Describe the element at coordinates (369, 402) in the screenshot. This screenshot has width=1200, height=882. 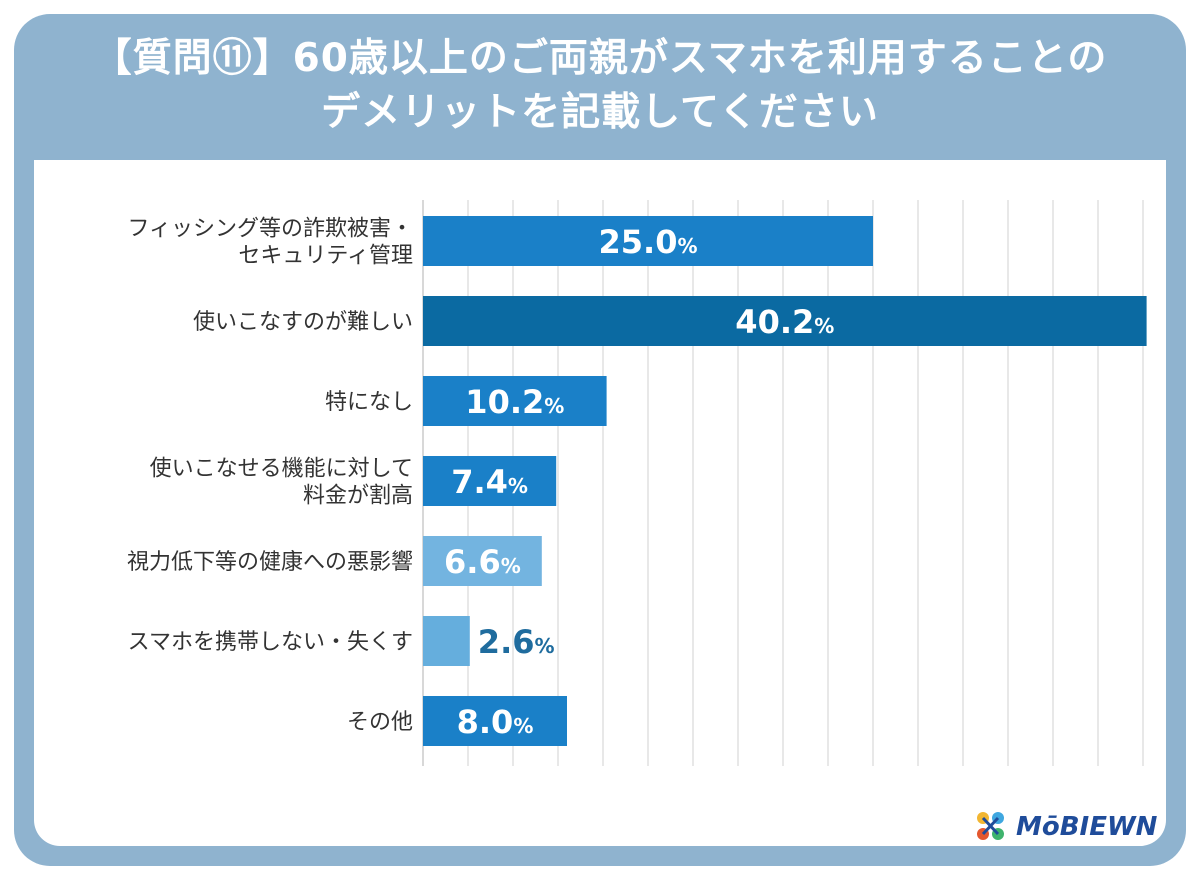
I see `category-label: 特になし` at that location.